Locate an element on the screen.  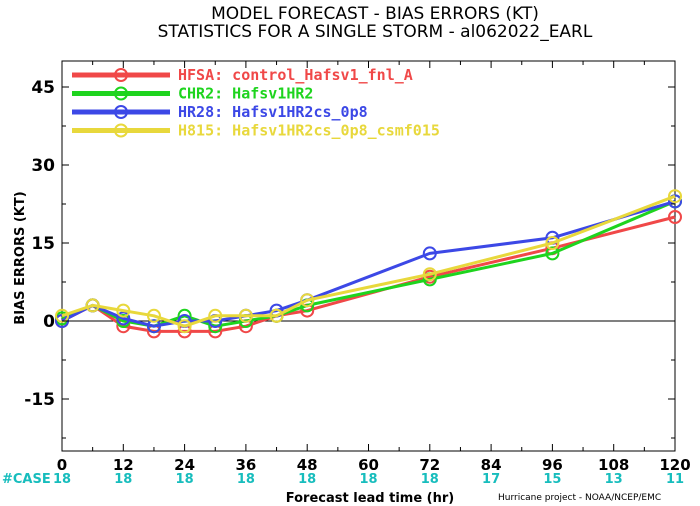
legend-item: H815: Hafsv1HR2cs_0p8_csmf015 is located at coordinates (256, 131).